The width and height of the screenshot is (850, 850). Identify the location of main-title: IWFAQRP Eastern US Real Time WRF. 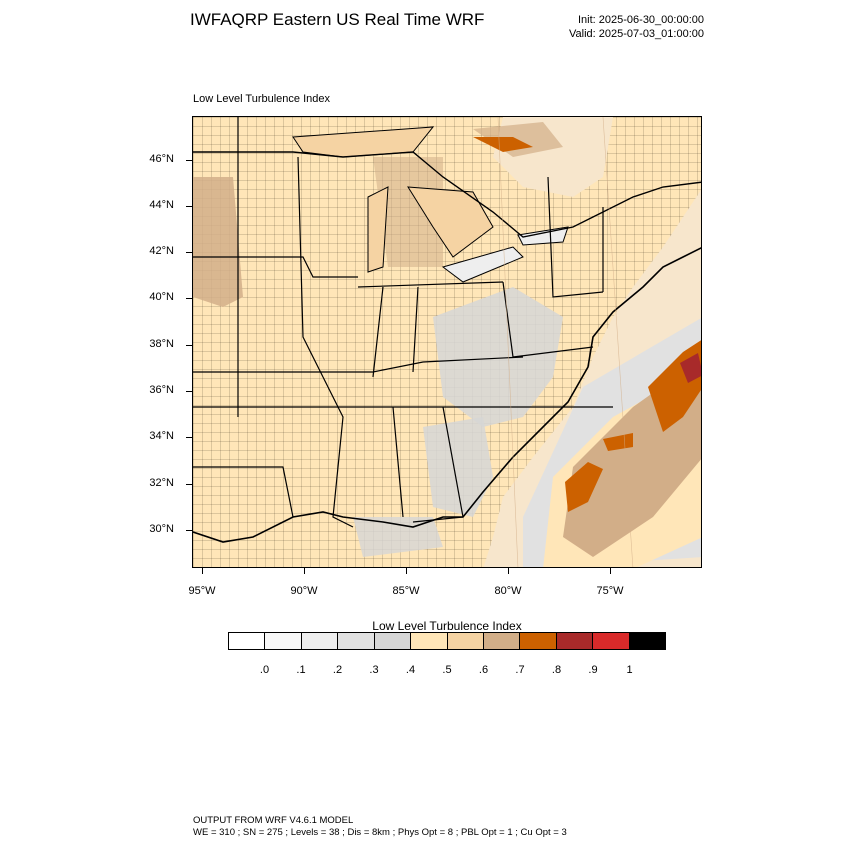
(337, 19).